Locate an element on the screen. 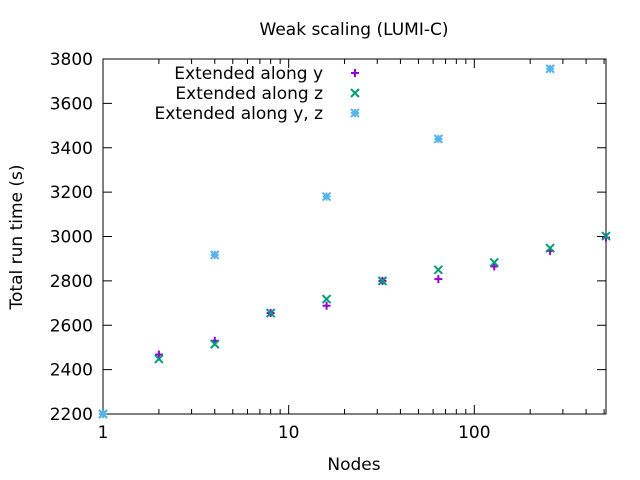 The image size is (640, 480). legend-label: Extended along y, z is located at coordinates (239, 114).